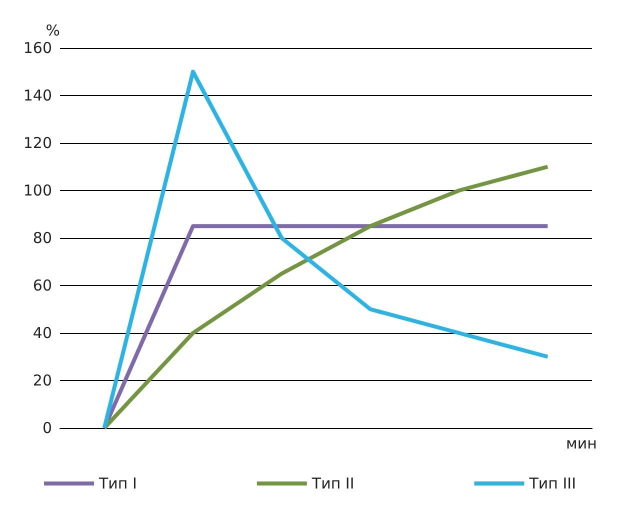  I want to click on legend-label: Тип I, so click(117, 483).